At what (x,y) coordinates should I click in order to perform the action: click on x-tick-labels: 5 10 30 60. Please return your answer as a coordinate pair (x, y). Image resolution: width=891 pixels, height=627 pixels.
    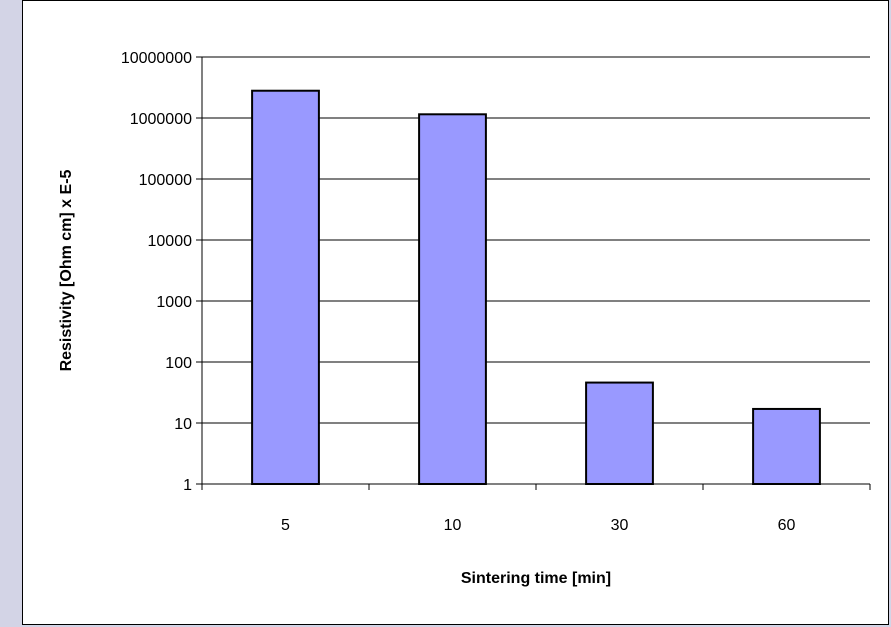
    Looking at the image, I should click on (538, 525).